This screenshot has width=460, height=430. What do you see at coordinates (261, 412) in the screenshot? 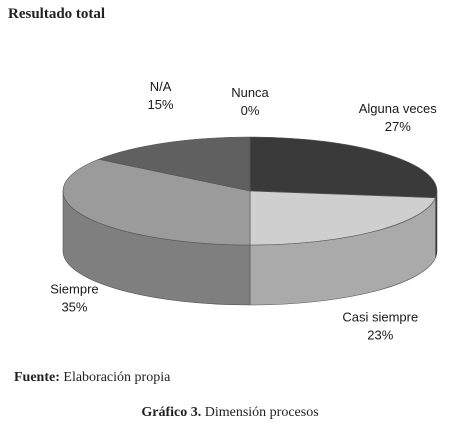
I see `caption-text: Dimensión procesos` at bounding box center [261, 412].